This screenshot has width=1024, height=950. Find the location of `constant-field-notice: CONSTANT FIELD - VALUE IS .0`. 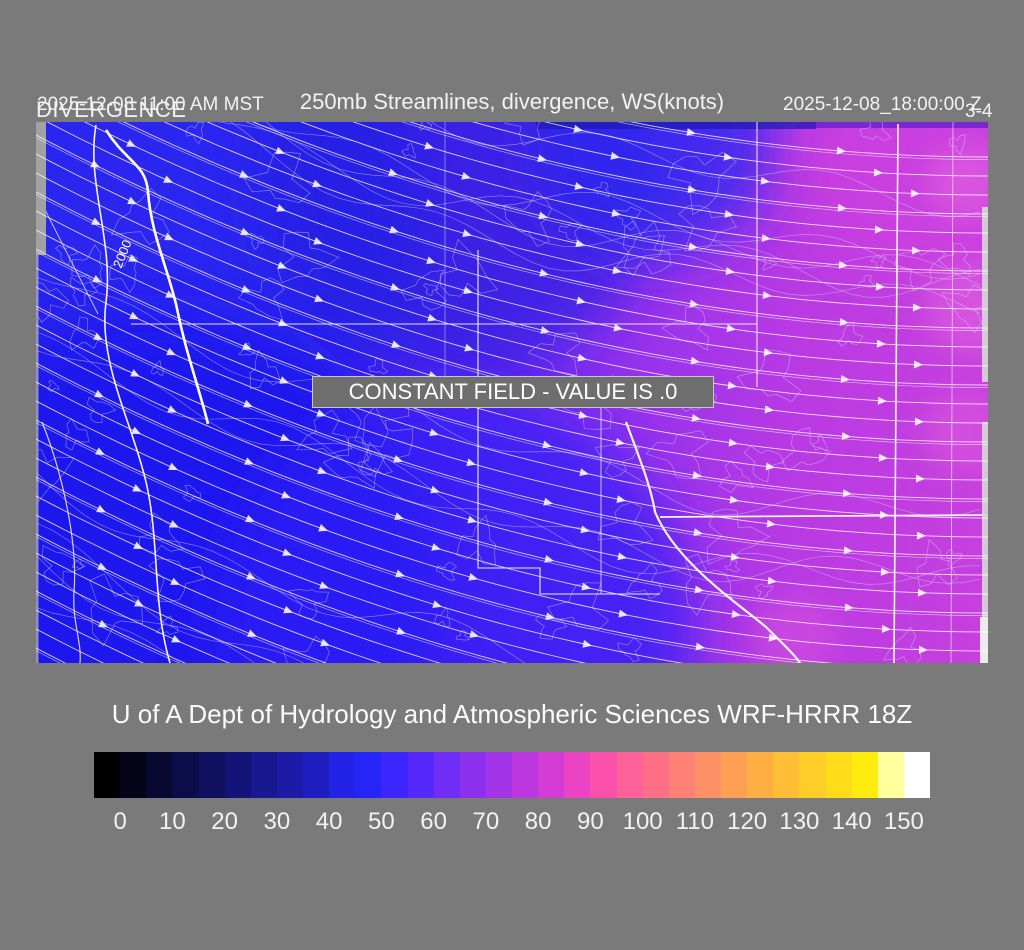

constant-field-notice: CONSTANT FIELD - VALUE IS .0 is located at coordinates (513, 392).